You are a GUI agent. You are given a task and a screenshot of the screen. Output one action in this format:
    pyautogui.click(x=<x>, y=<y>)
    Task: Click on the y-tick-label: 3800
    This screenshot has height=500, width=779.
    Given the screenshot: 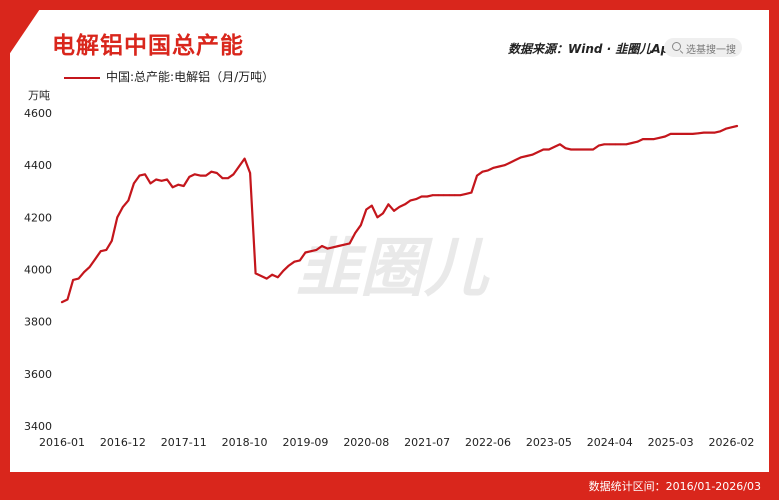 What is the action you would take?
    pyautogui.click(x=38, y=322)
    